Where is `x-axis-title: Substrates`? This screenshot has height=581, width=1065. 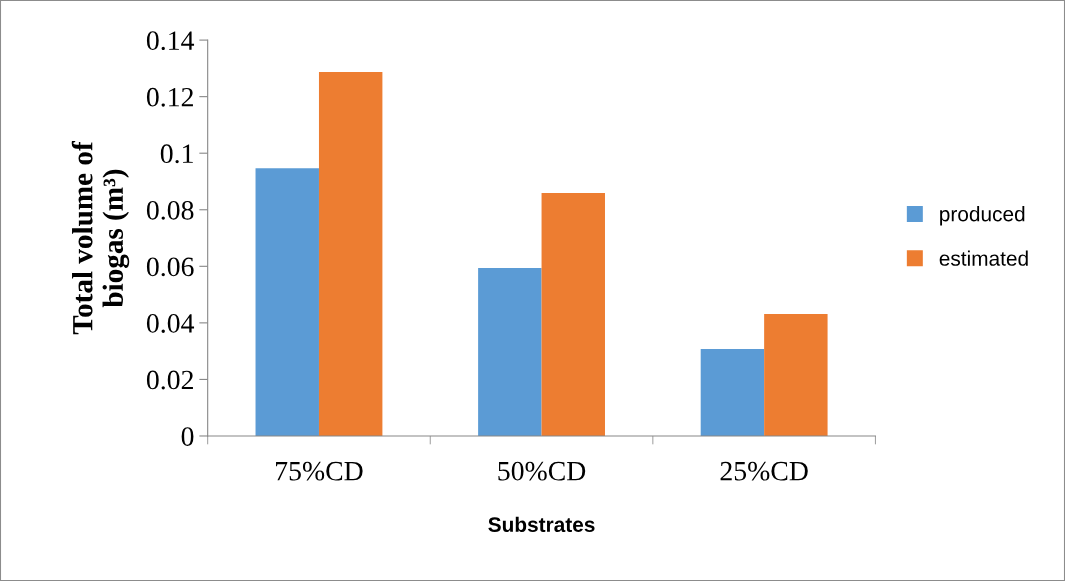
x-axis-title: Substrates is located at coordinates (541, 524).